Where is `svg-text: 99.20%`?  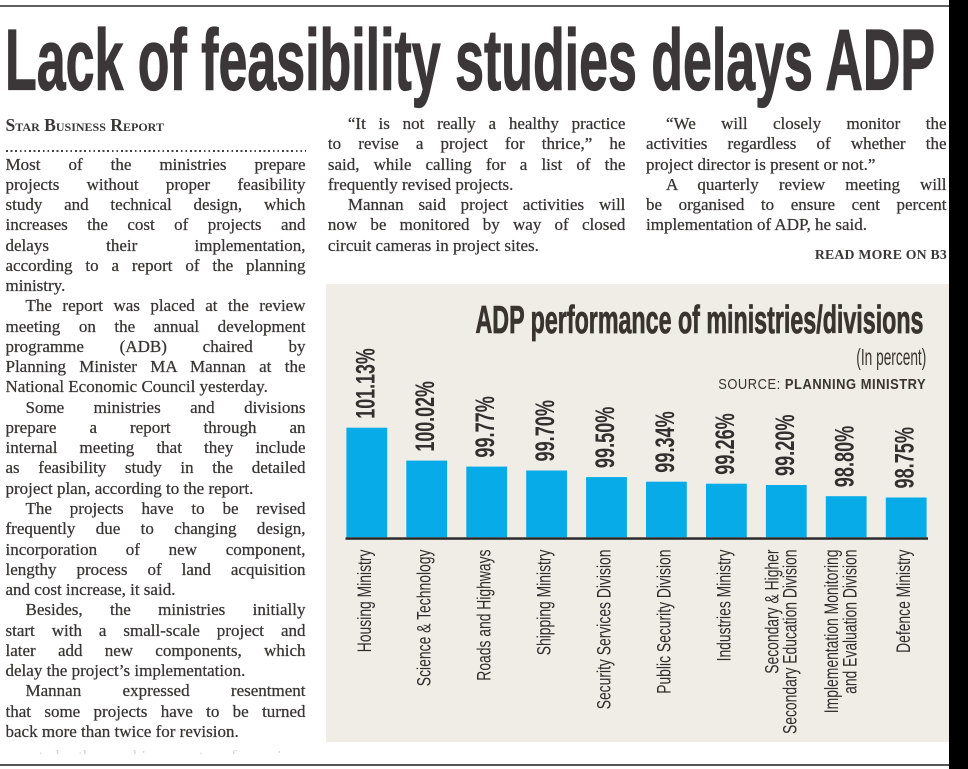
svg-text: 99.20% is located at coordinates (785, 446).